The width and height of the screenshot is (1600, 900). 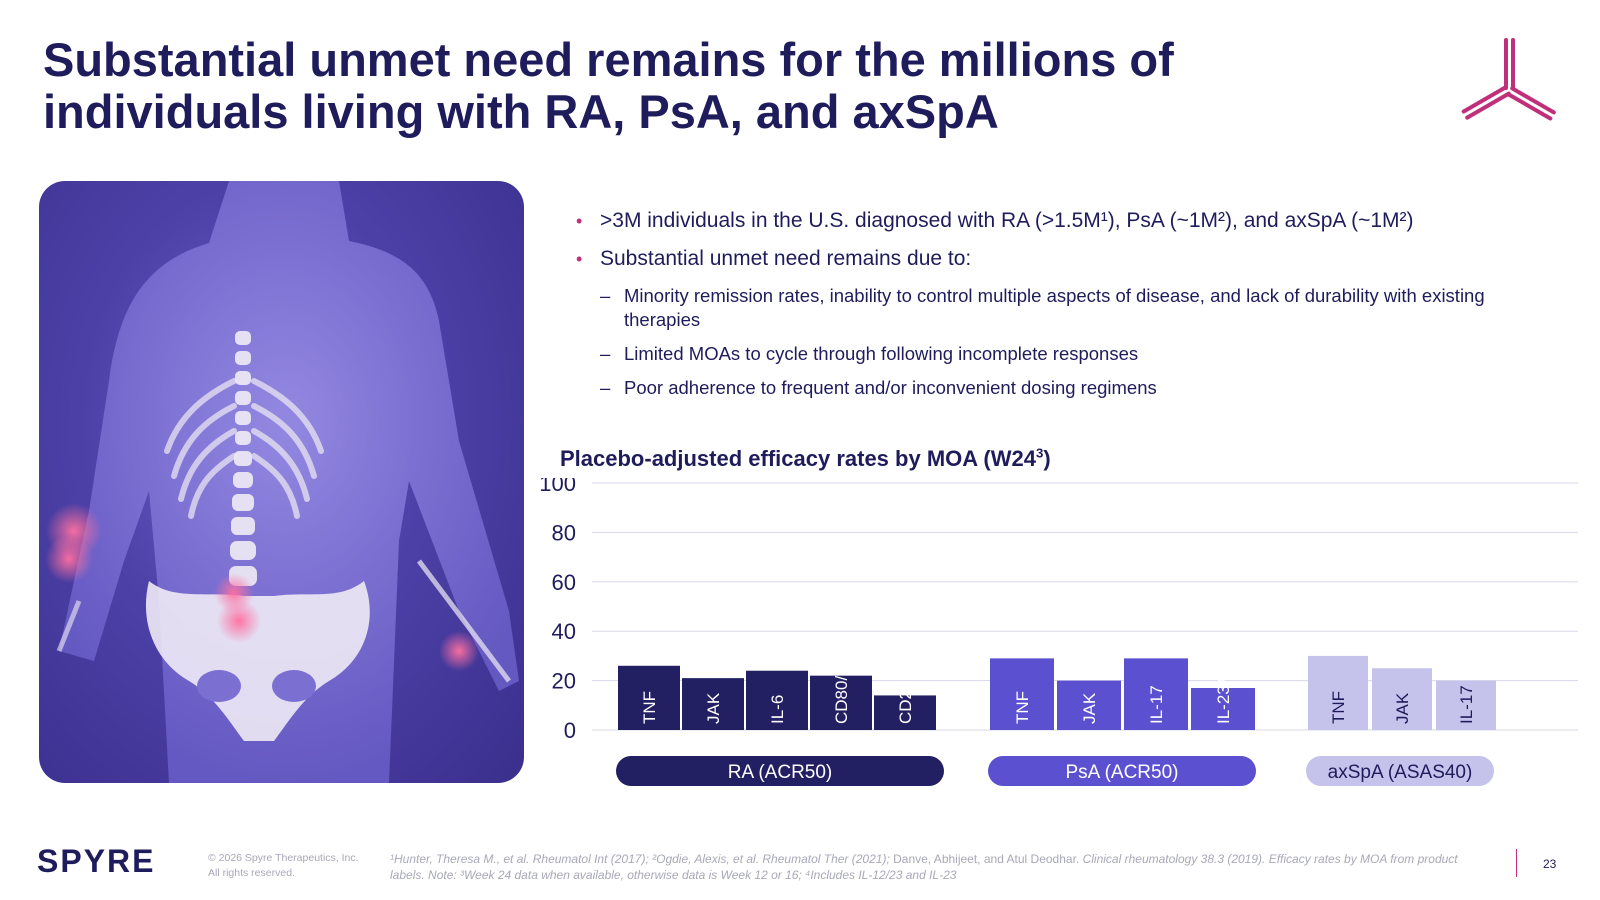 I want to click on brand-wordmark: SPYRE, so click(x=96, y=861).